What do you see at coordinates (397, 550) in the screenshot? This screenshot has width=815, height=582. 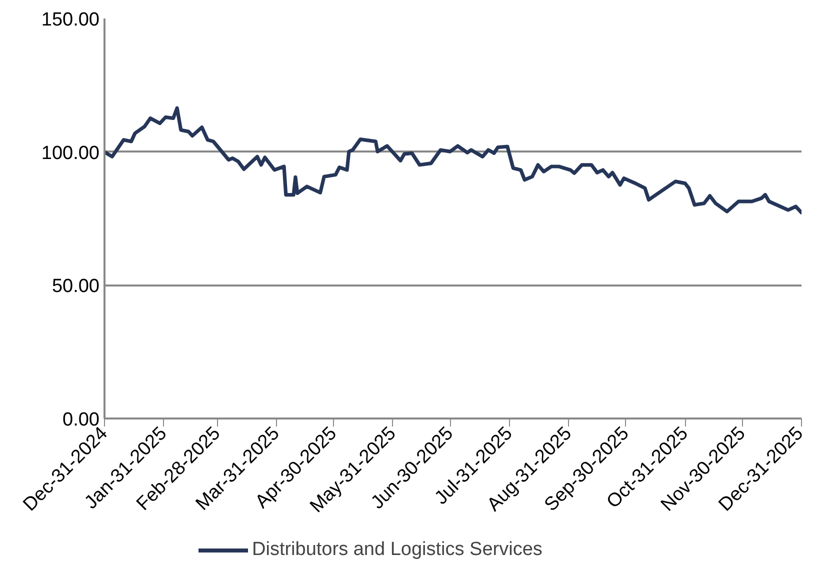 I see `legend-label: Distributors and Logistics Services` at bounding box center [397, 550].